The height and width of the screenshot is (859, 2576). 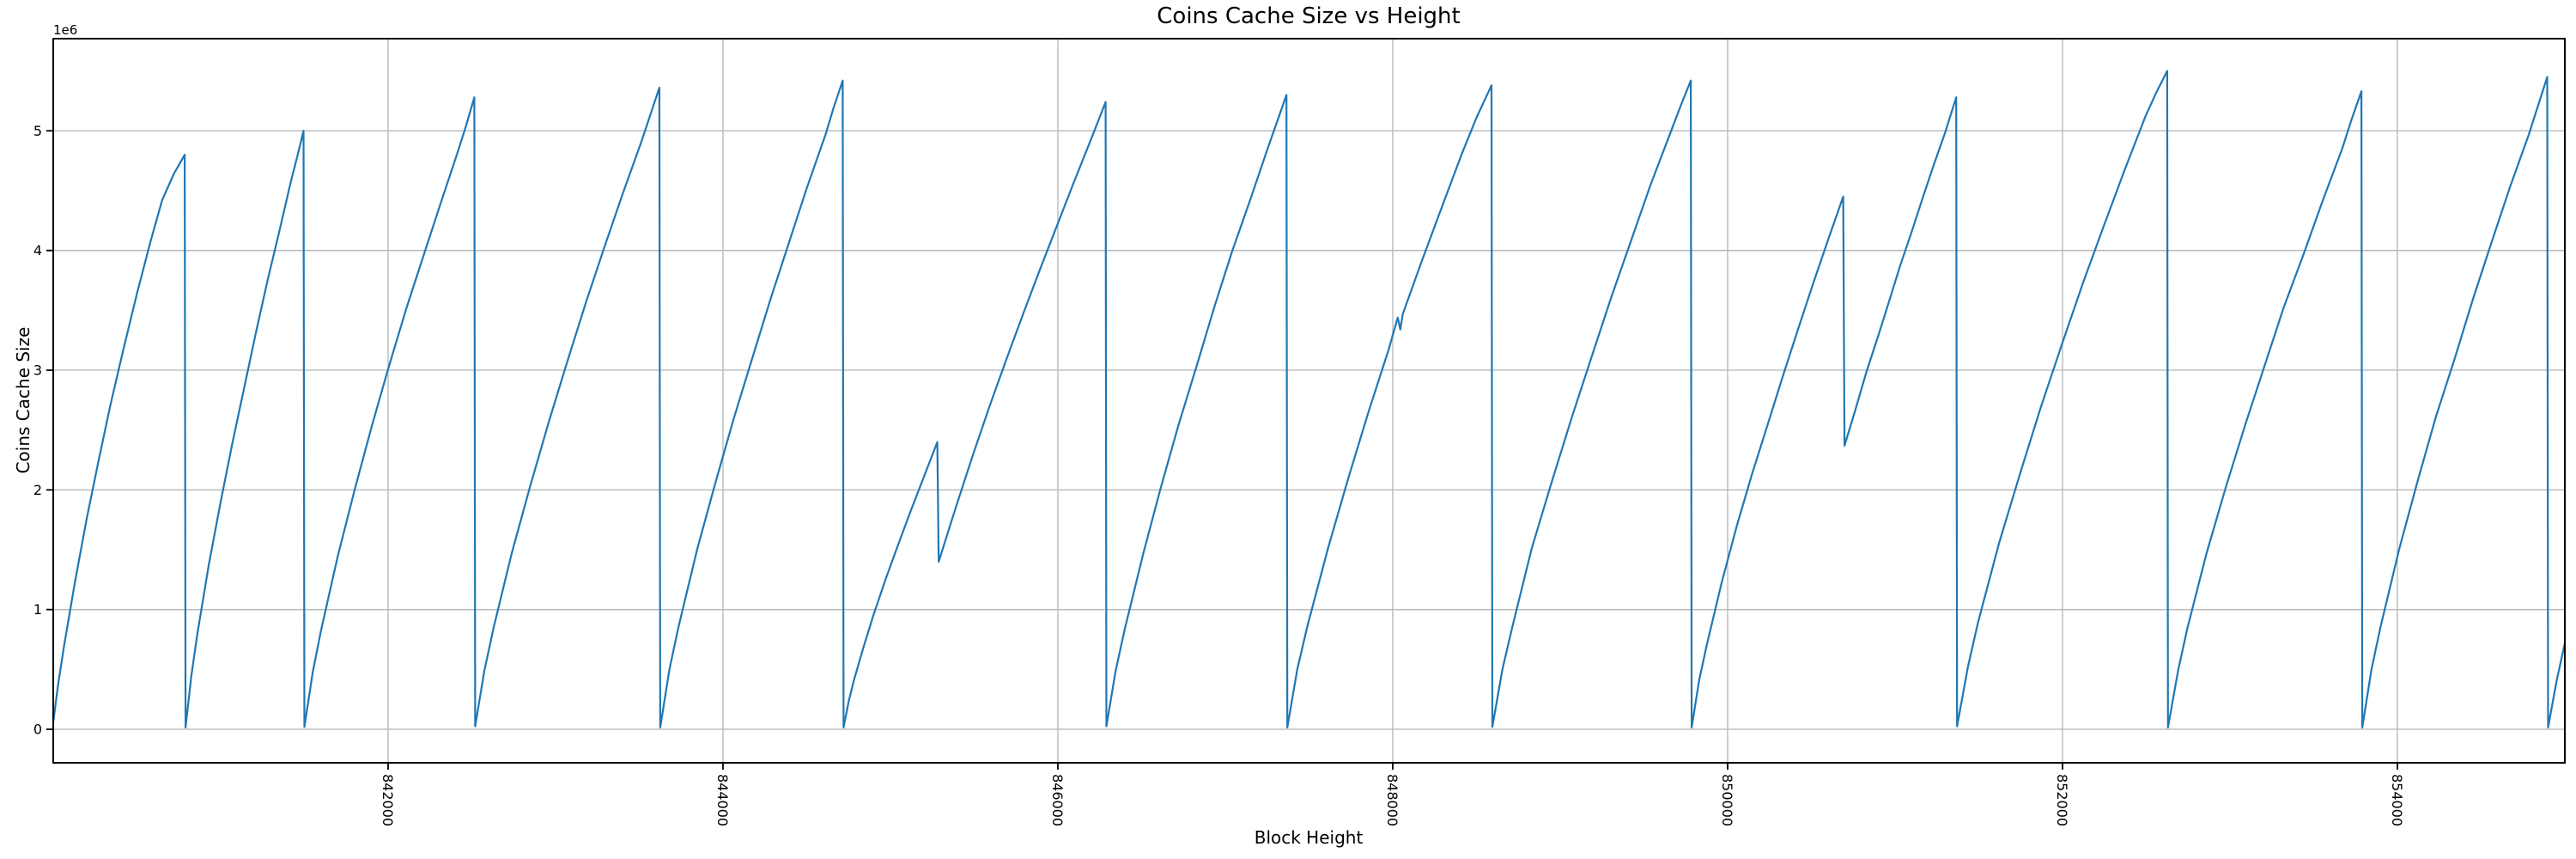 I want to click on y-tick-label: 5, so click(x=37, y=131).